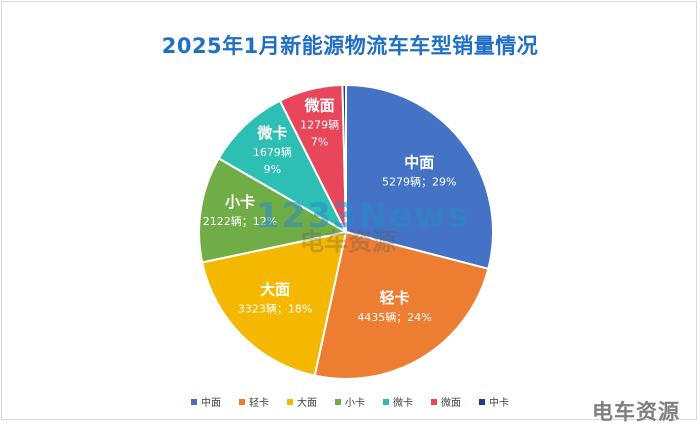 This screenshot has height=426, width=700. What do you see at coordinates (419, 181) in the screenshot?
I see `slice-label-0-1: 5279辆；29%` at bounding box center [419, 181].